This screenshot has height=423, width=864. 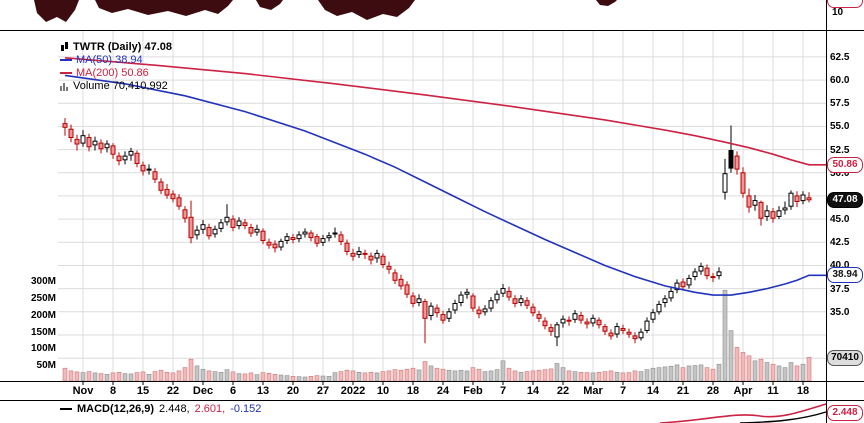 What do you see at coordinates (683, 391) in the screenshot?
I see `x-axis-label: 21` at bounding box center [683, 391].